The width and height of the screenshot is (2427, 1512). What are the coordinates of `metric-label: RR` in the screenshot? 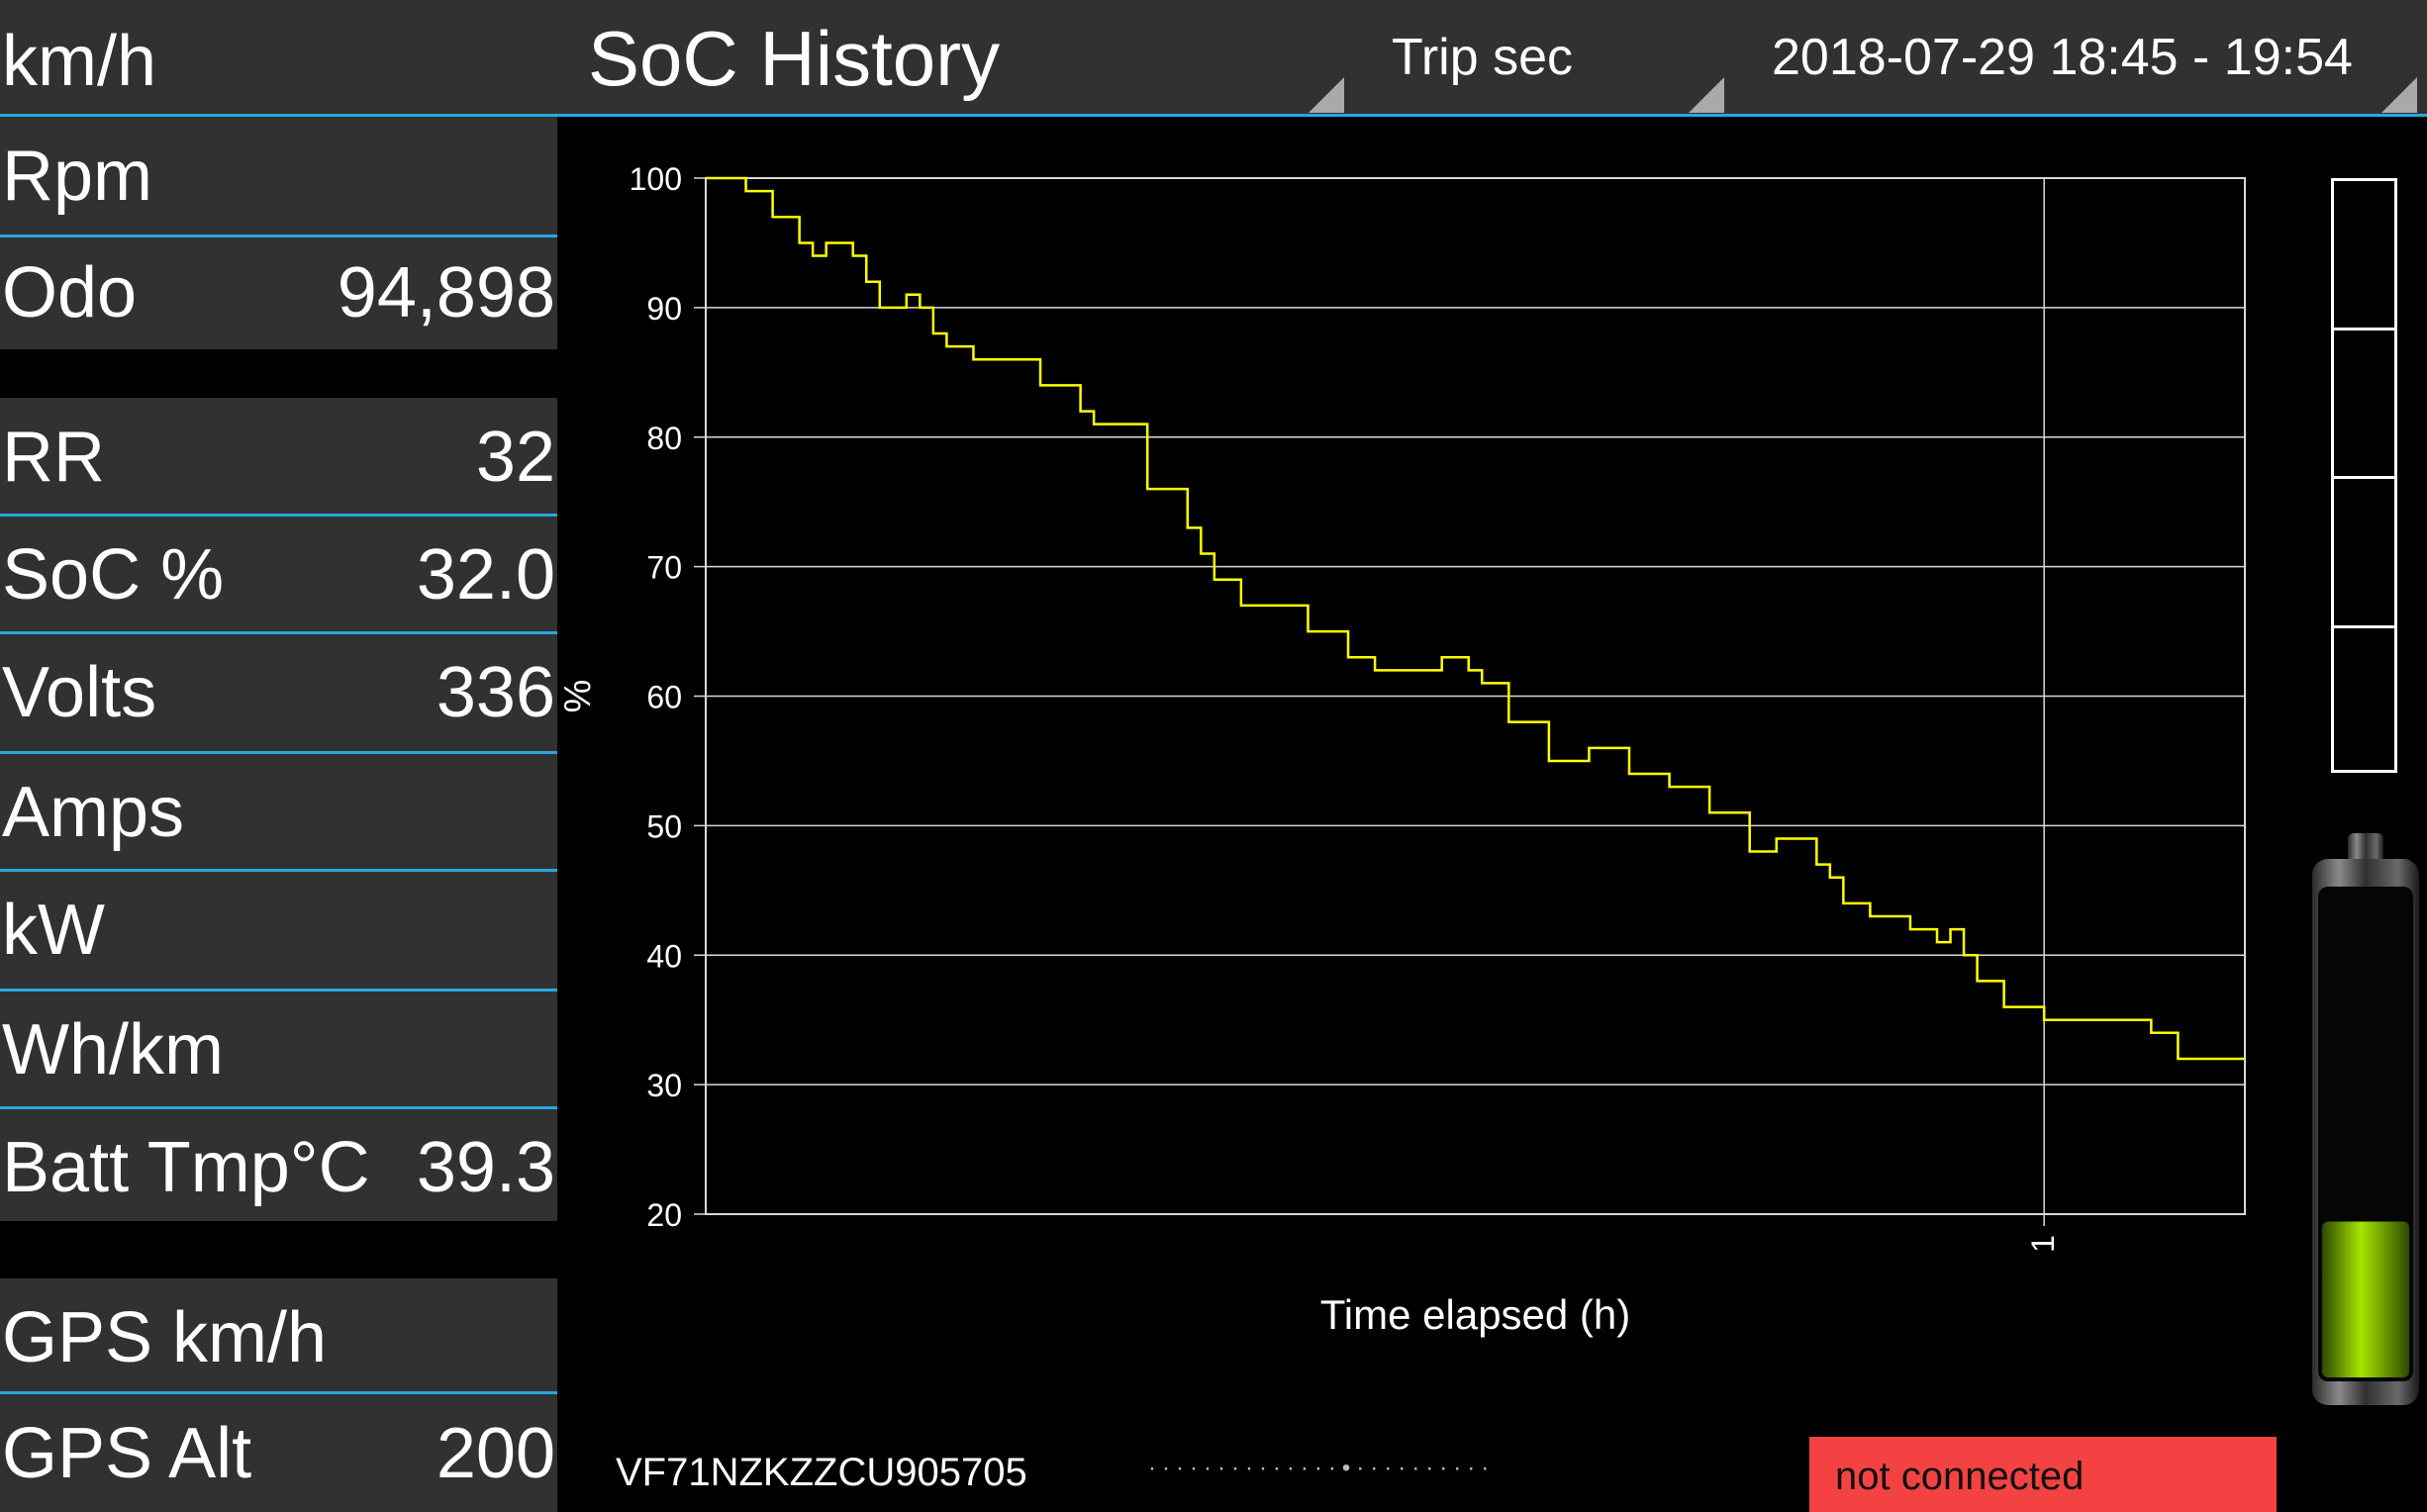 It's located at (54, 458).